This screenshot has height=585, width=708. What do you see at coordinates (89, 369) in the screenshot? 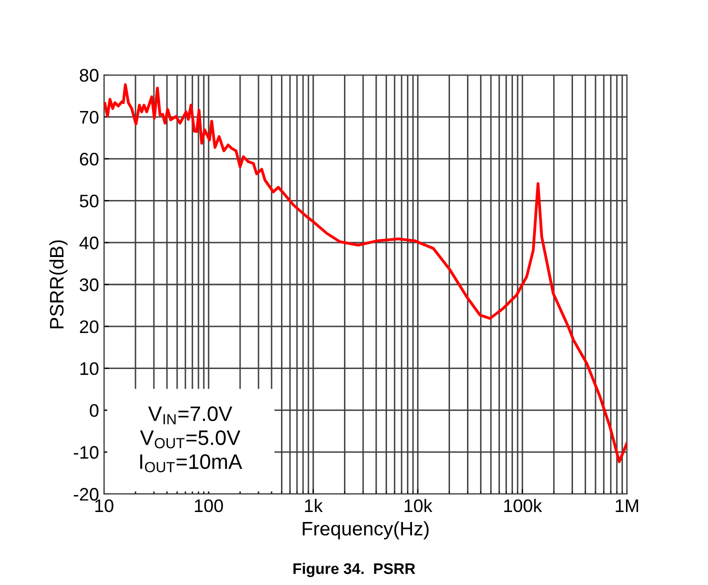
I see `y-tick-label: 10` at bounding box center [89, 369].